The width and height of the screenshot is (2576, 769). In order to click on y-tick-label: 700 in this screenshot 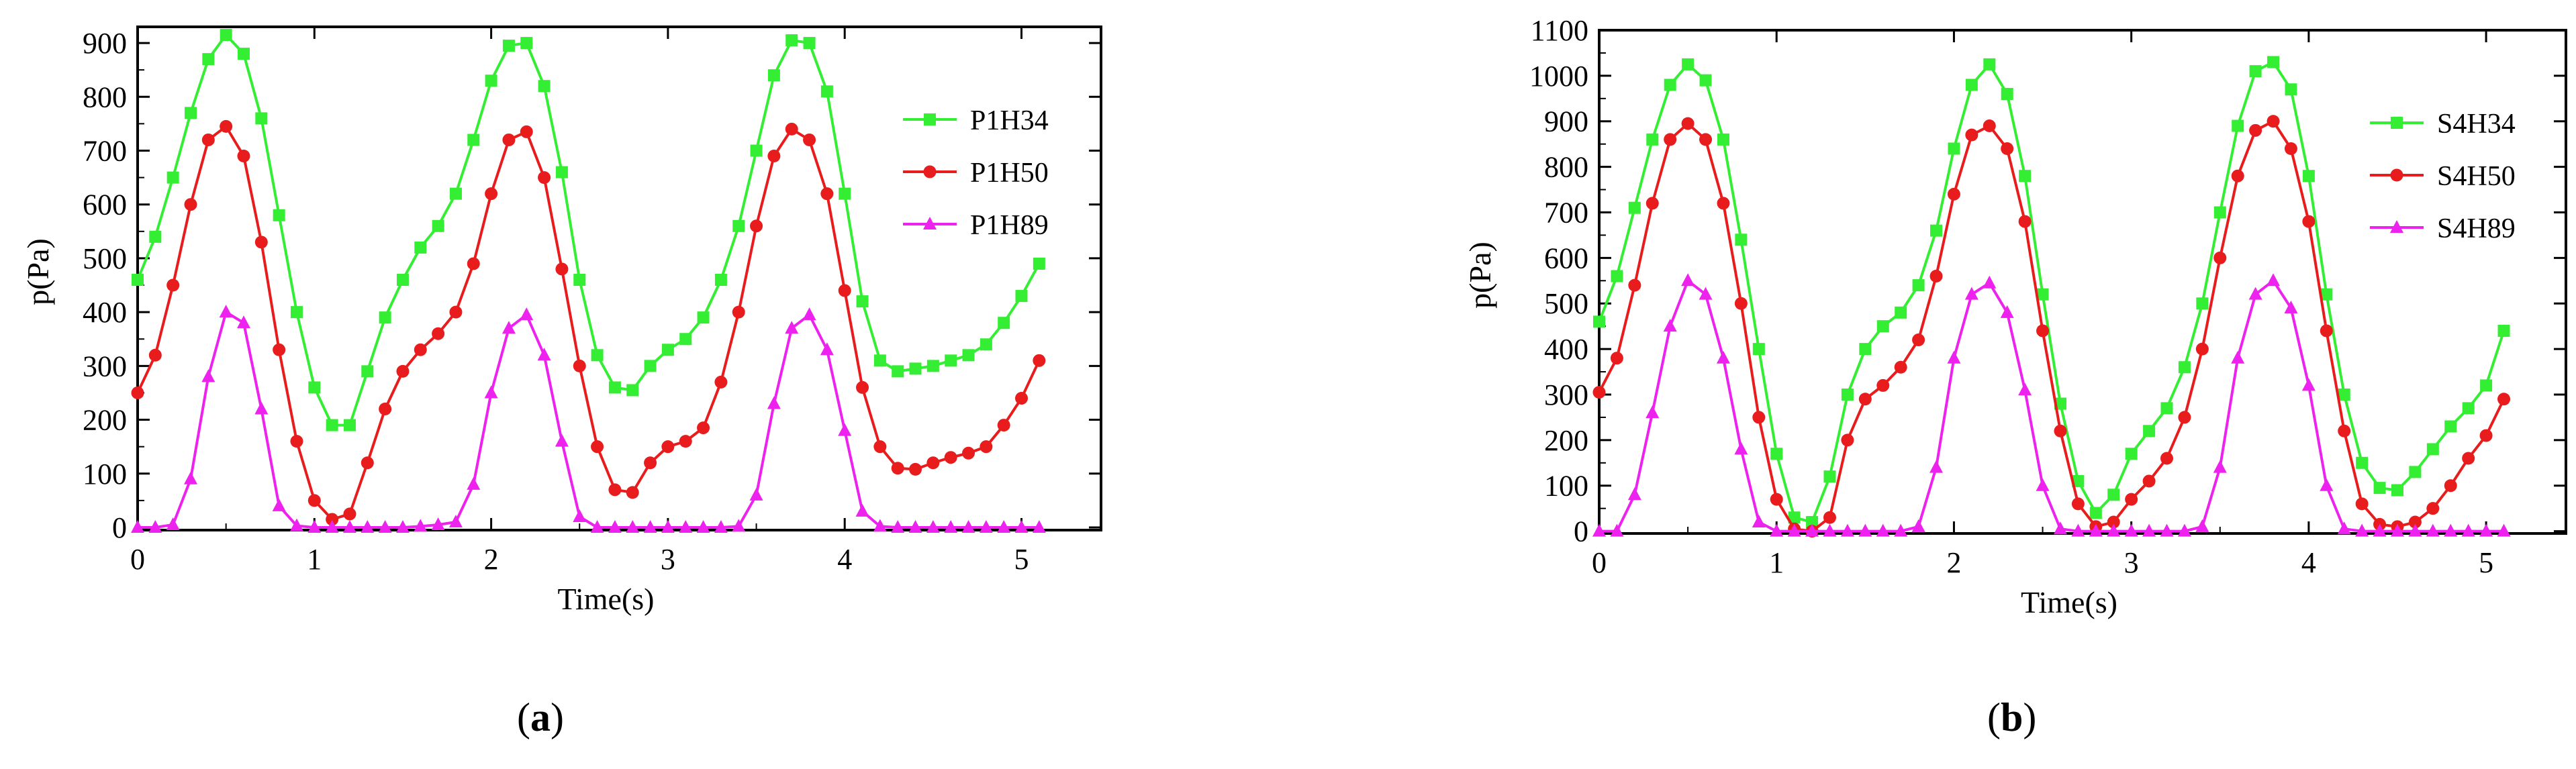, I will do `click(105, 150)`.